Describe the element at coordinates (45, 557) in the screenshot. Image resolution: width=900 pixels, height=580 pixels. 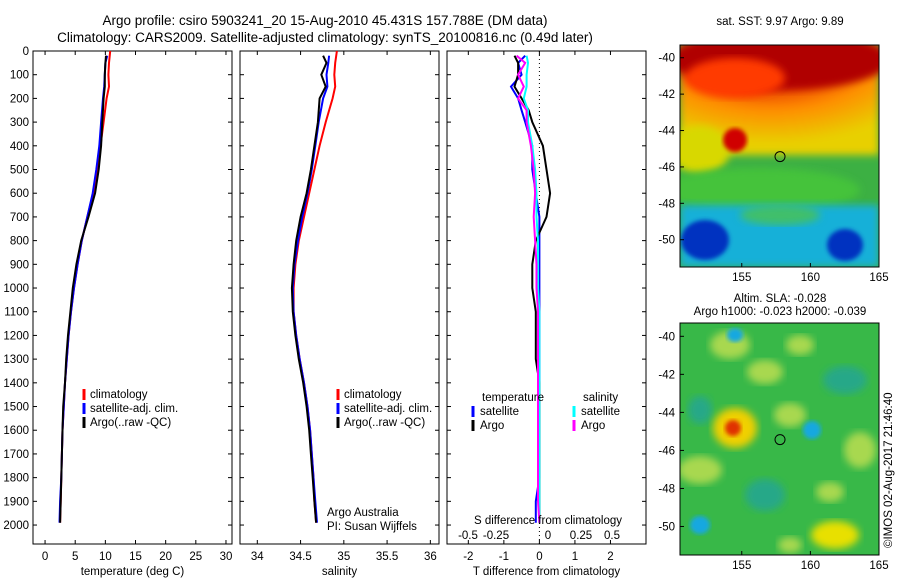
I see `temp-x-tick-label: 0` at that location.